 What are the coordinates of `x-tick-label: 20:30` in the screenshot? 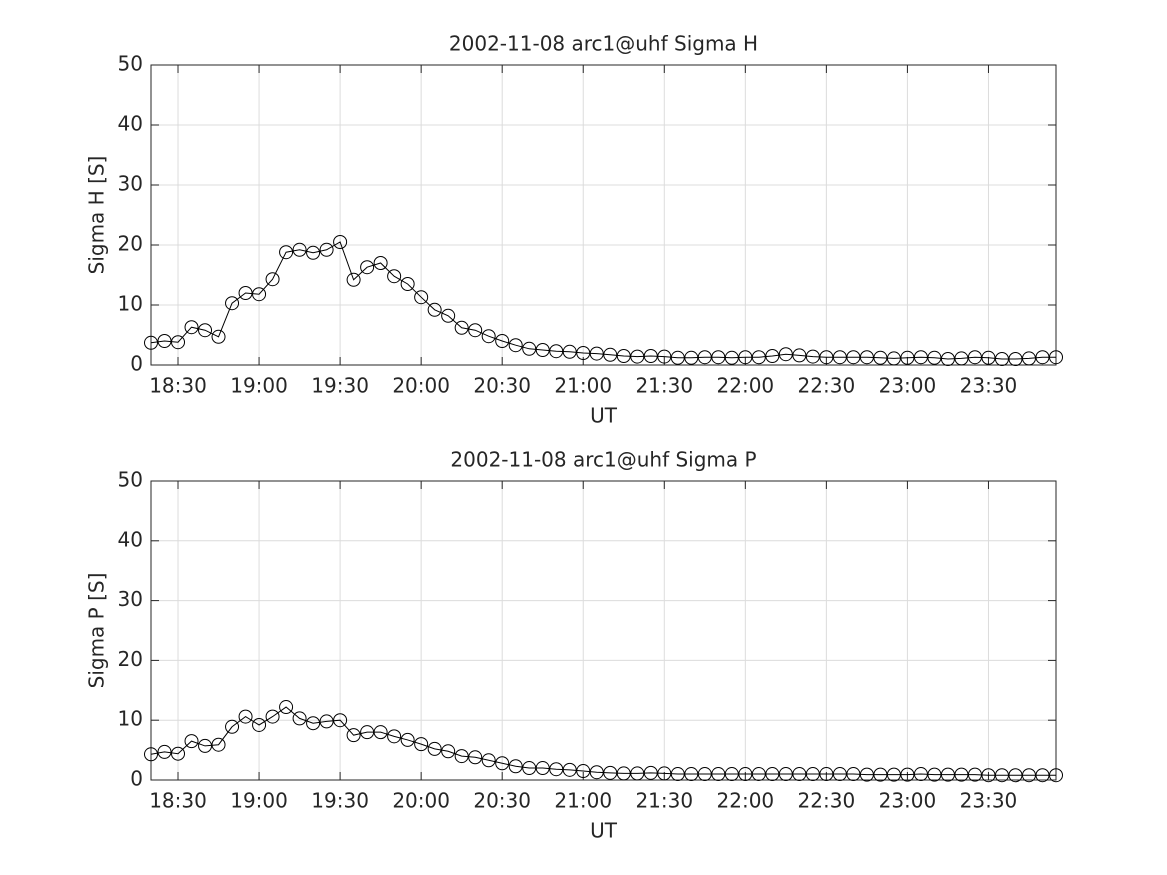 It's located at (502, 801).